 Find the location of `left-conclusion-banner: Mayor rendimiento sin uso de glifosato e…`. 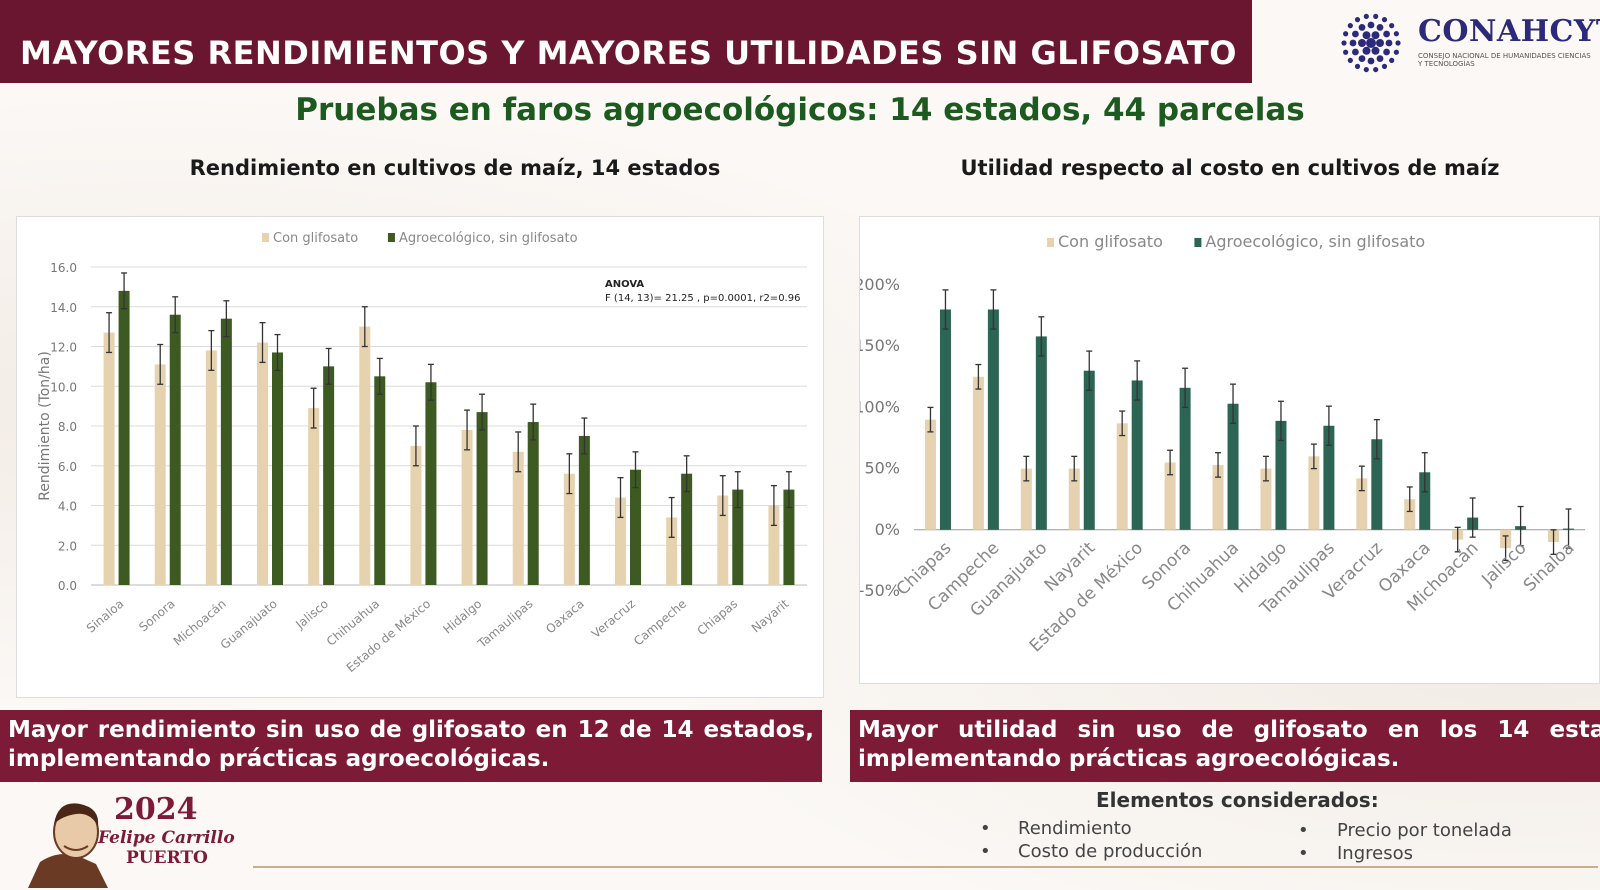

left-conclusion-banner: Mayor rendimiento sin uso de glifosato e… is located at coordinates (411, 746).